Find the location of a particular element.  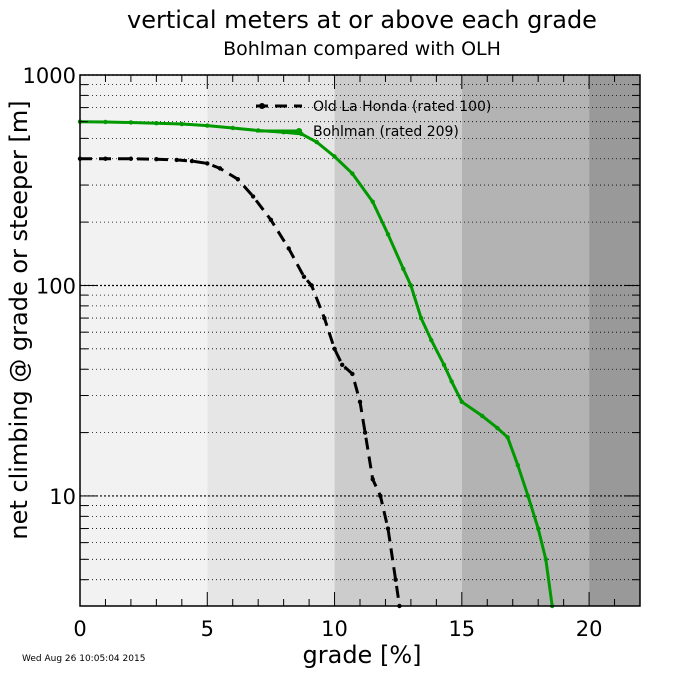

x-axis-label: grade [%] is located at coordinates (362, 655).